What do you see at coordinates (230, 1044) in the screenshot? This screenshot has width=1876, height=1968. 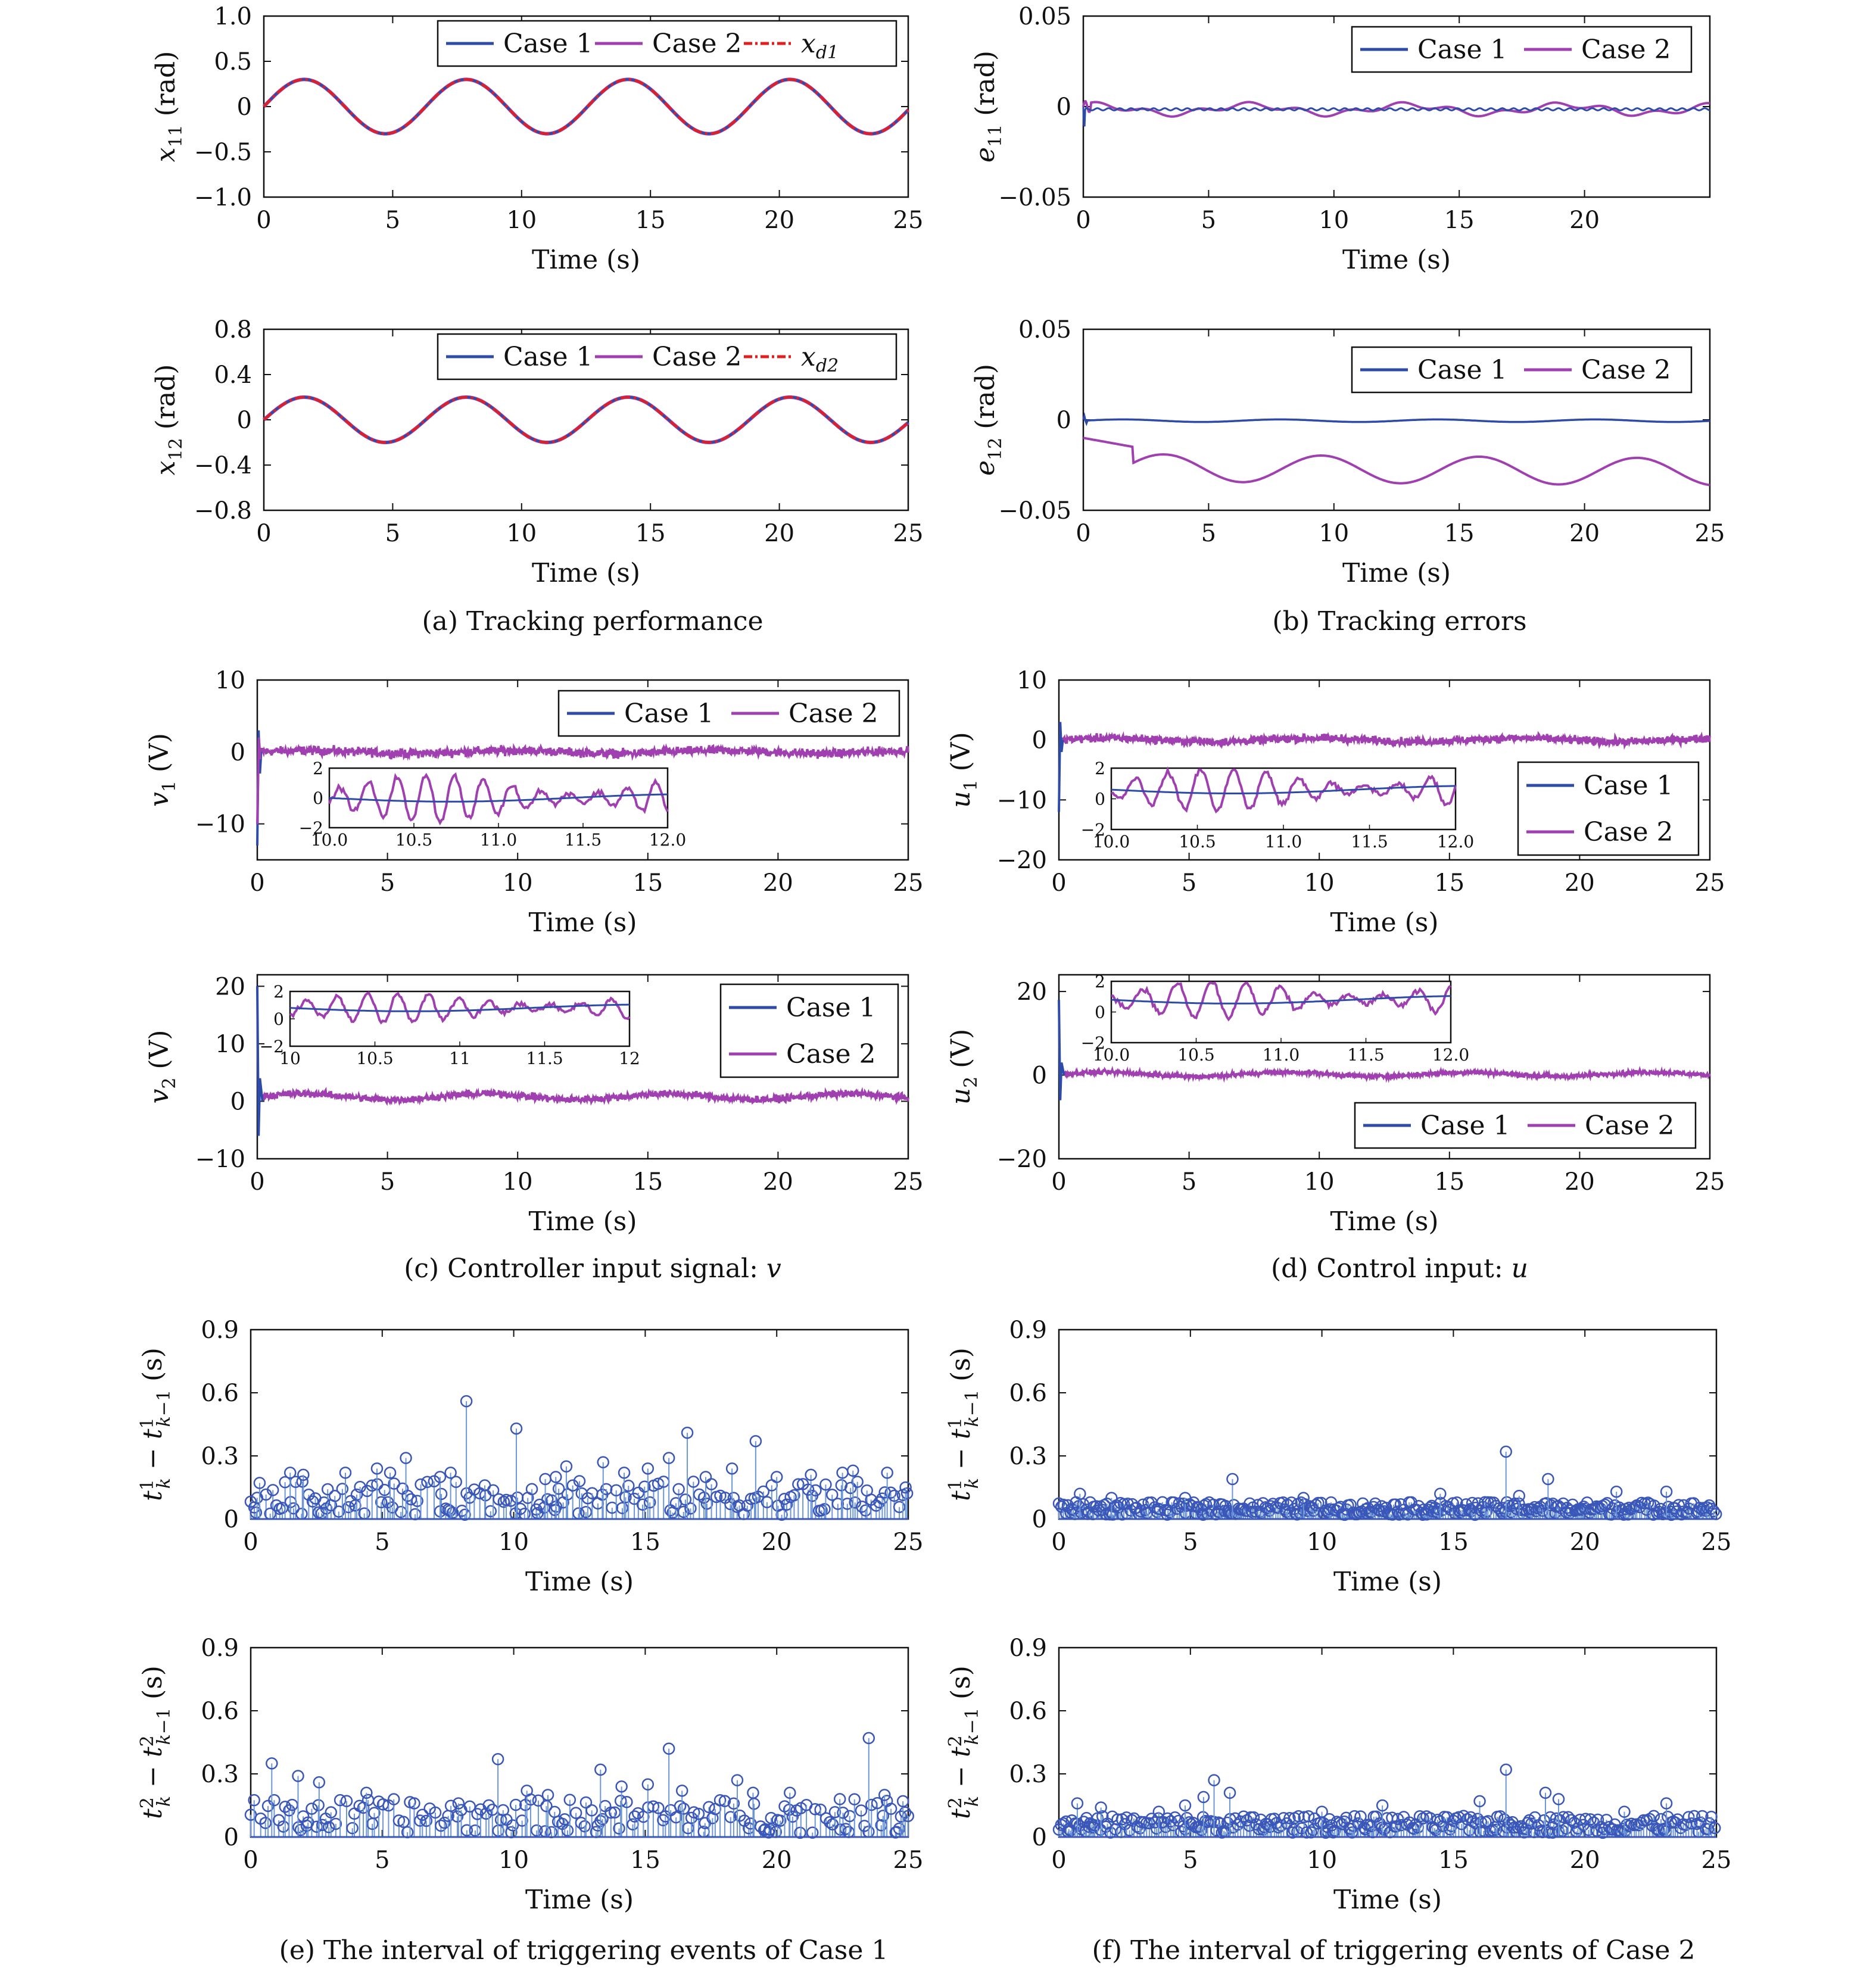 I see `y-tick-label: 10` at bounding box center [230, 1044].